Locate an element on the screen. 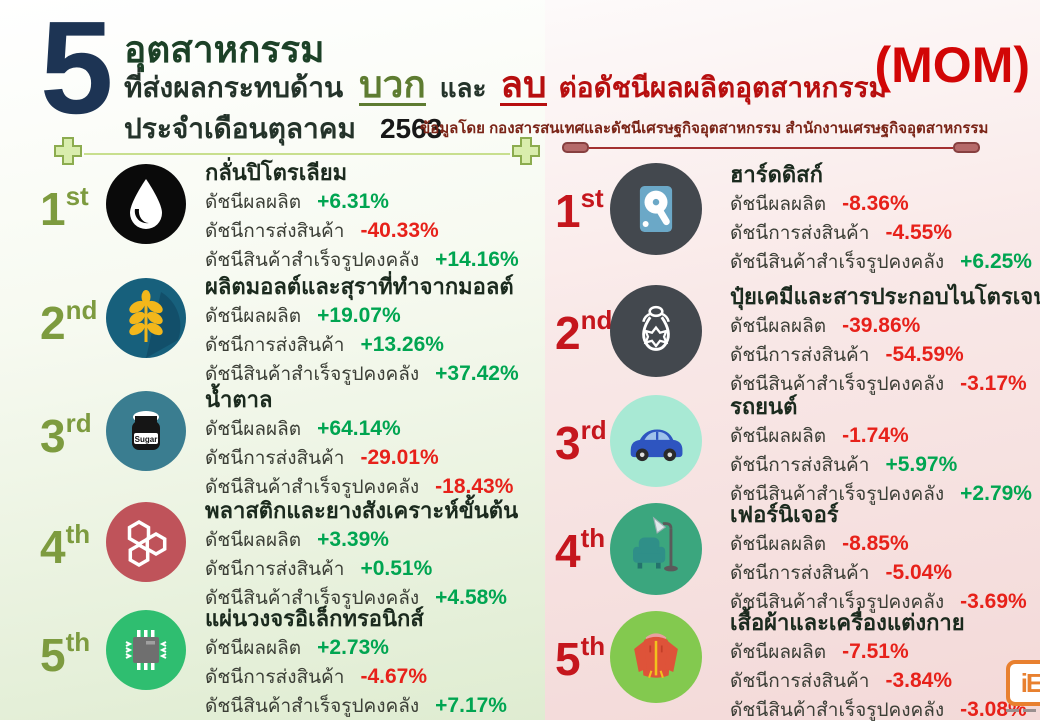 Image resolution: width=1040 pixels, height=725 pixels. metric-value: -7.51% is located at coordinates (875, 651).